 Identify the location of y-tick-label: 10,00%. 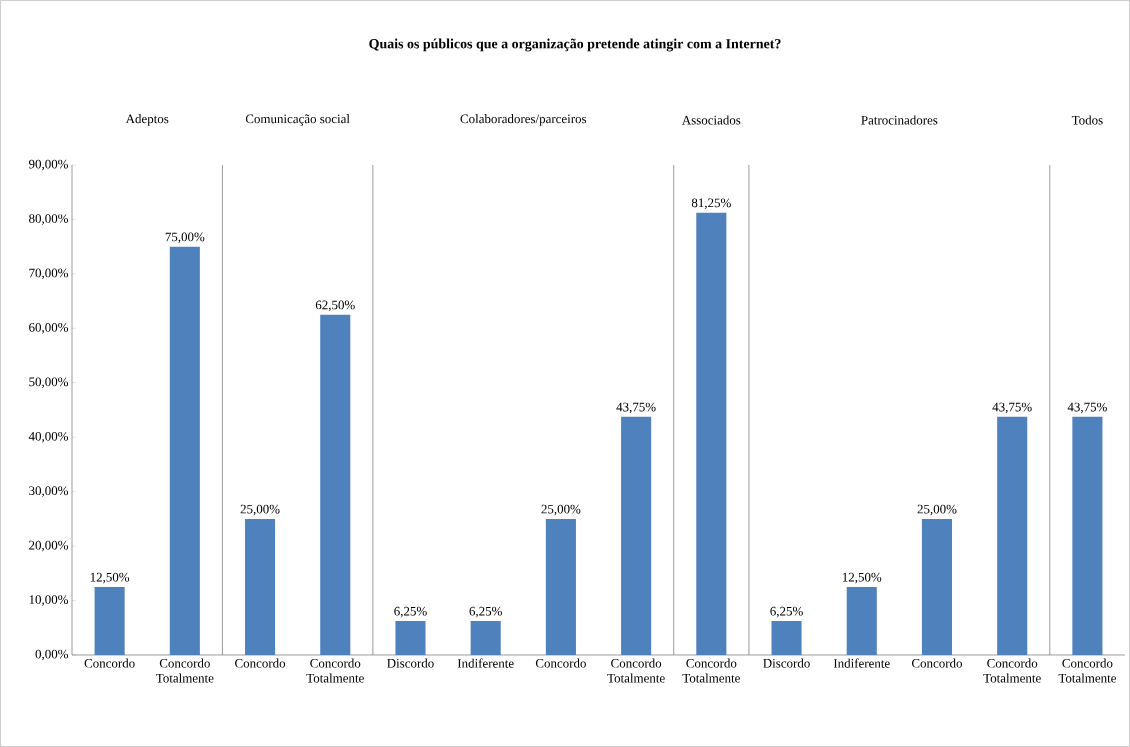
(49, 600).